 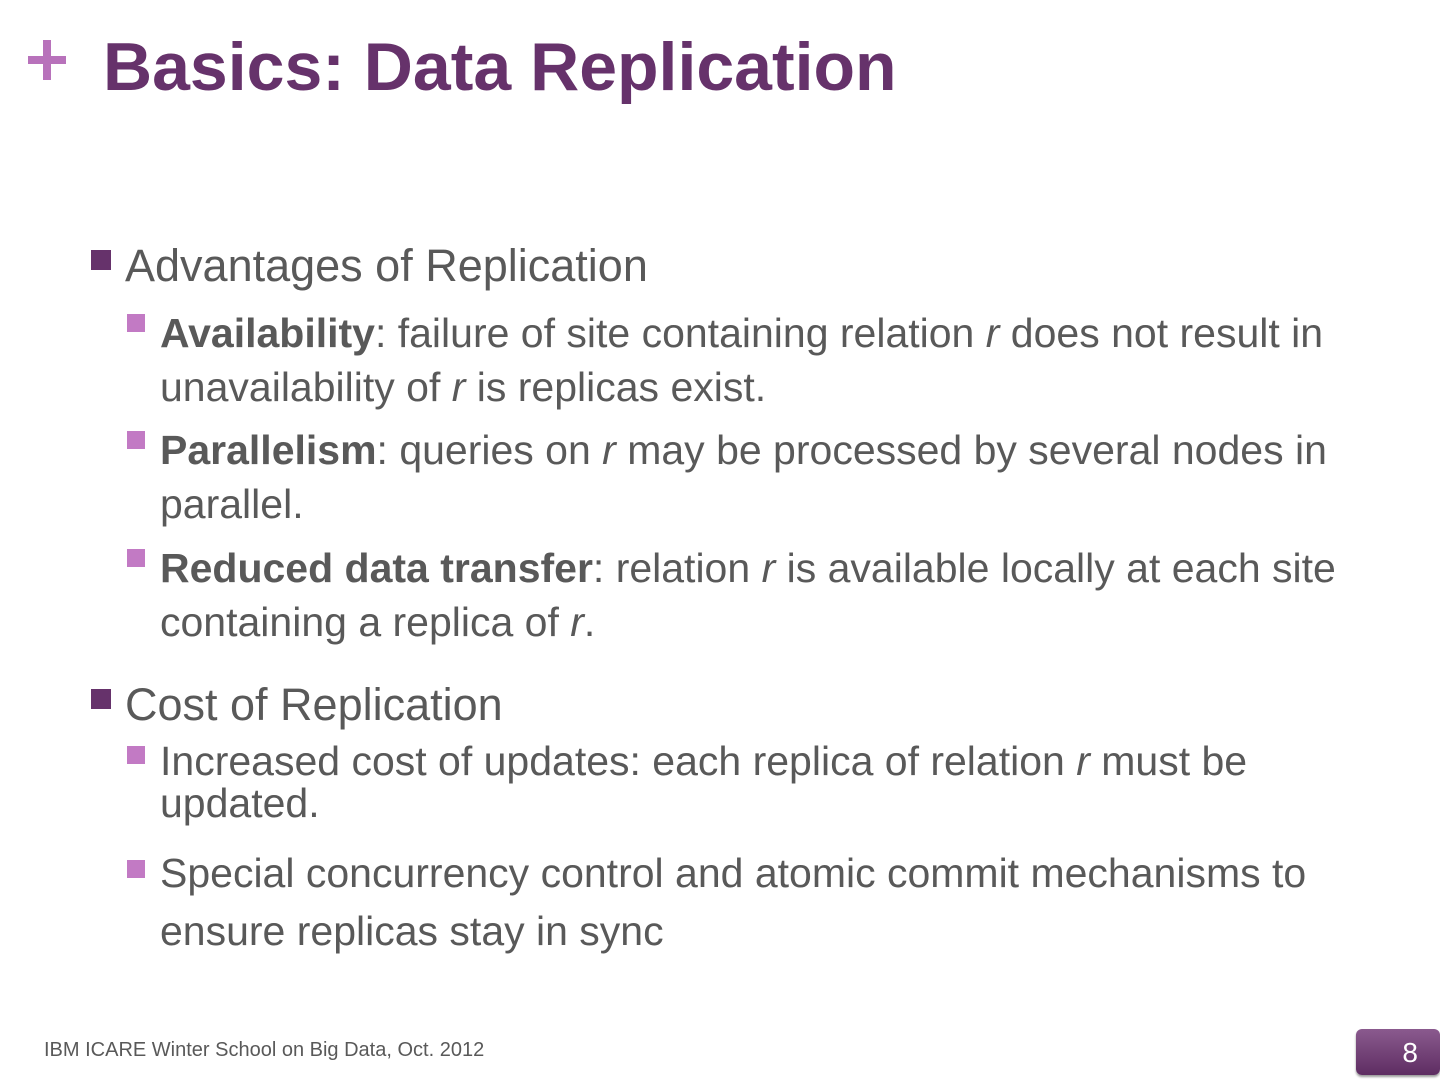 I want to click on item-text: does not result in unavailability of, so click(x=742, y=360).